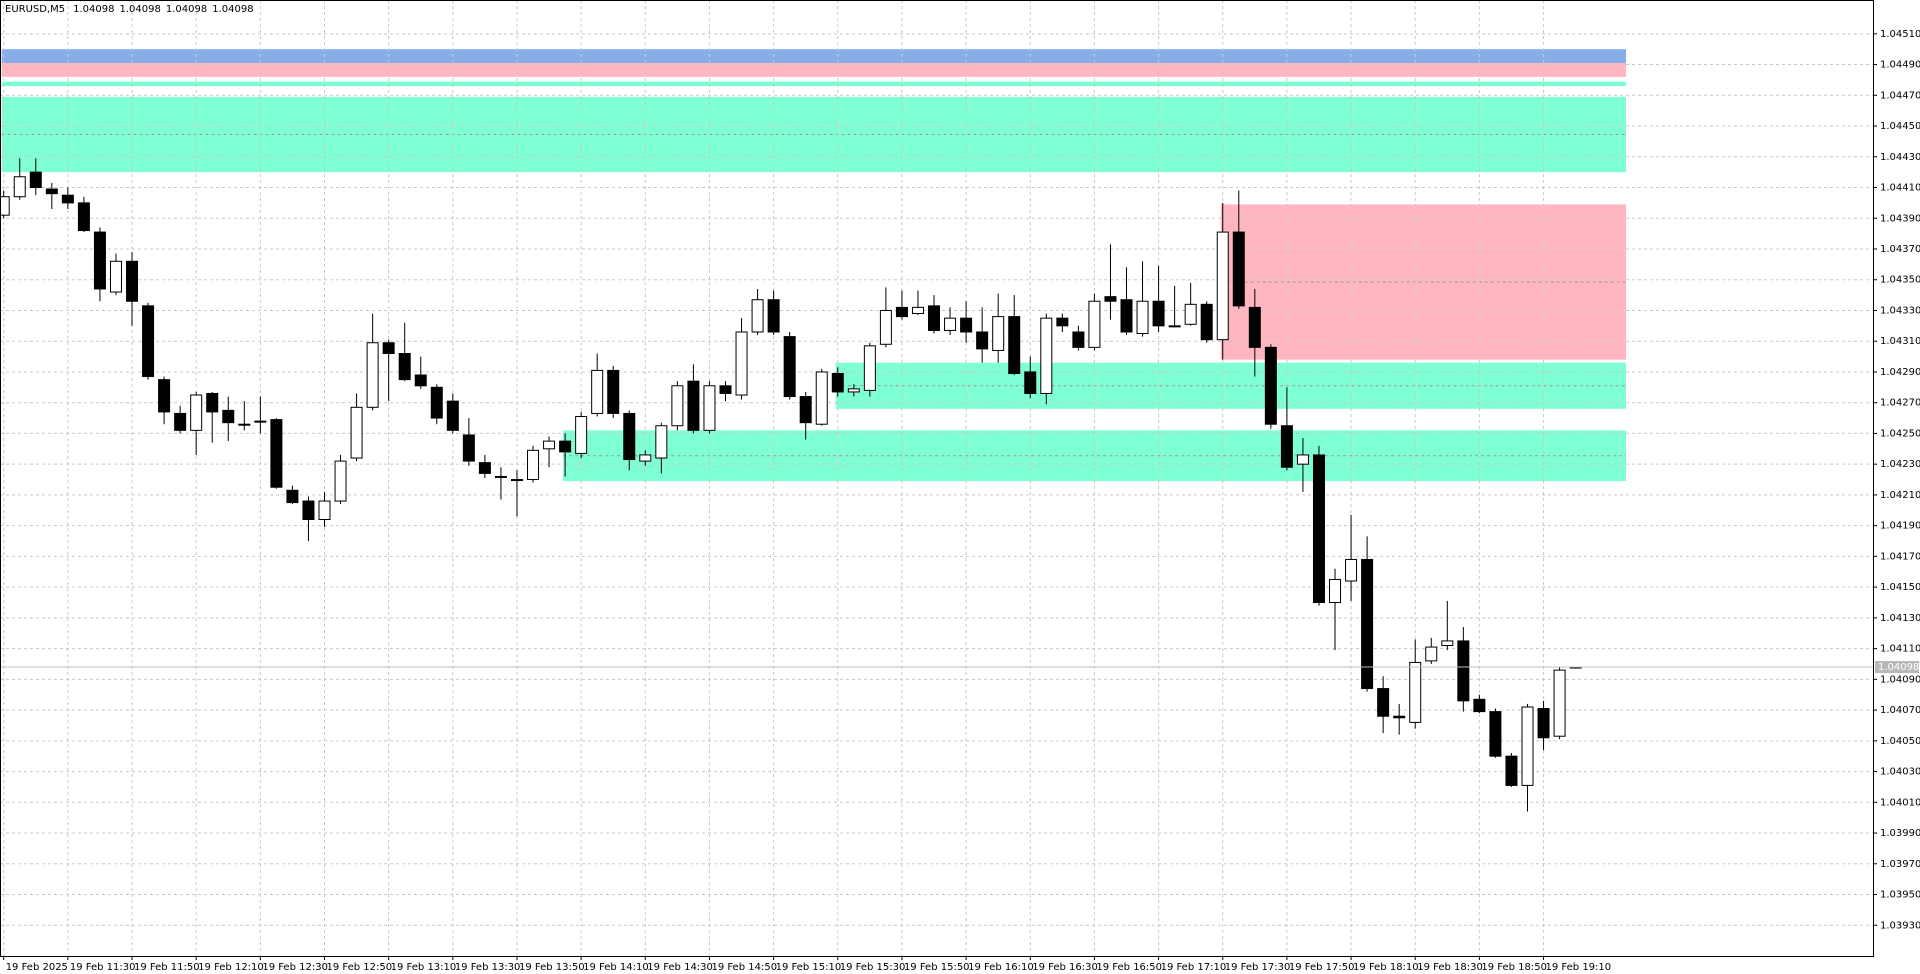  I want to click on x-tick-label: 19 Feb 18:50, so click(1514, 967).